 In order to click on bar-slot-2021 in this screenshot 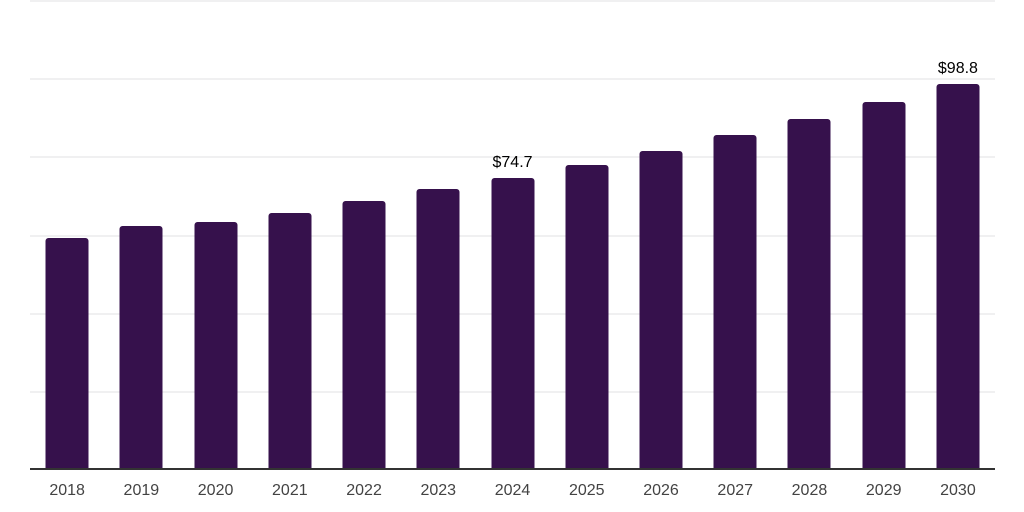, I will do `click(290, 235)`.